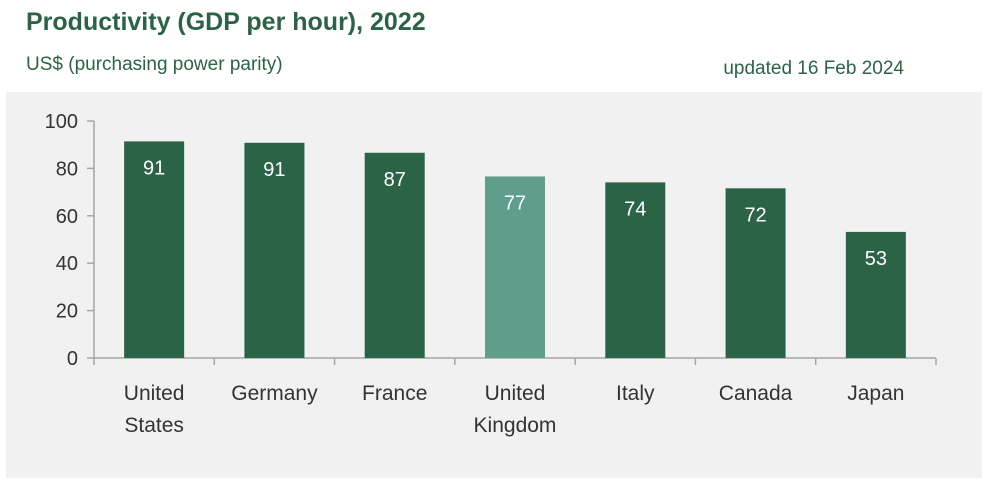 The image size is (986, 488). Describe the element at coordinates (756, 393) in the screenshot. I see `category-label: Canada` at that location.